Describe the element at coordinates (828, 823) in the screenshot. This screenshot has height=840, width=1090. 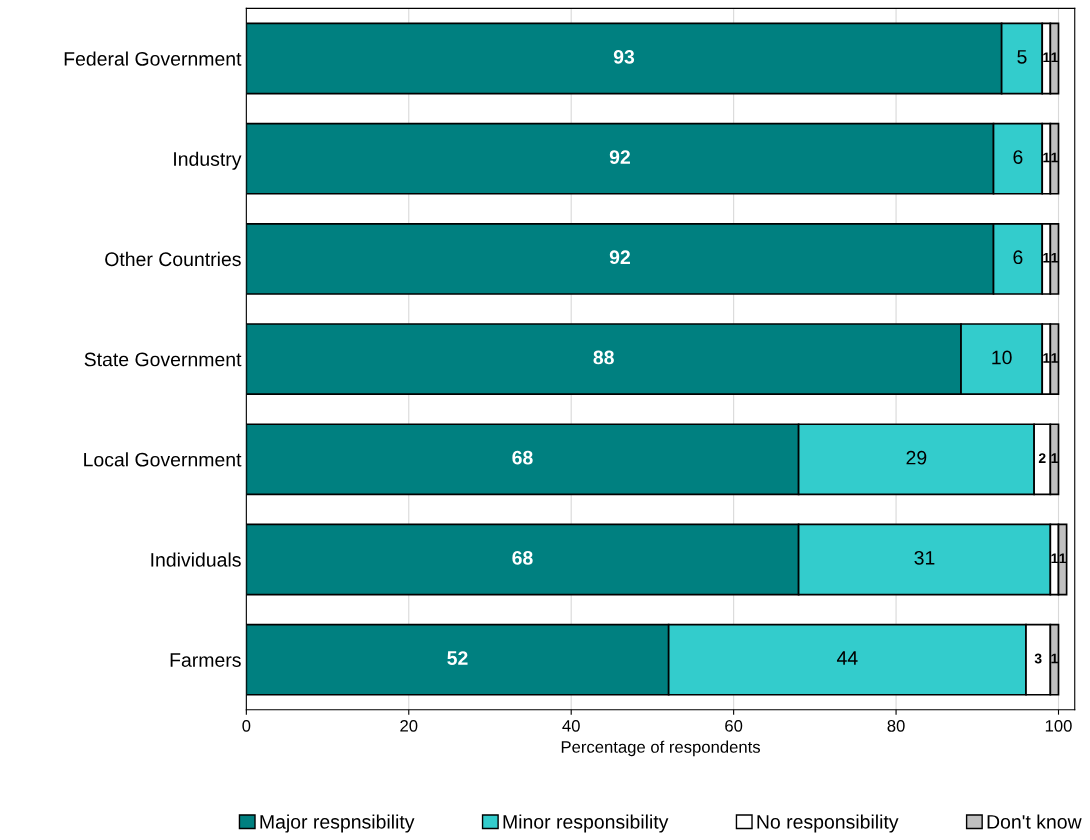
I see `legend-label: No responsibility` at that location.